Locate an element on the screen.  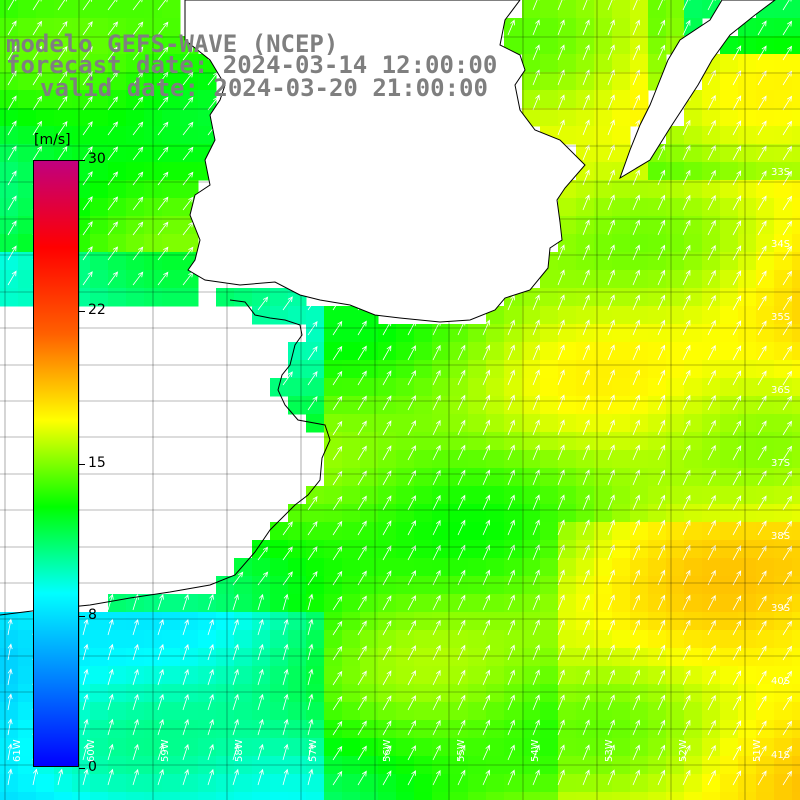
longitude-label: 54W is located at coordinates (535, 750).